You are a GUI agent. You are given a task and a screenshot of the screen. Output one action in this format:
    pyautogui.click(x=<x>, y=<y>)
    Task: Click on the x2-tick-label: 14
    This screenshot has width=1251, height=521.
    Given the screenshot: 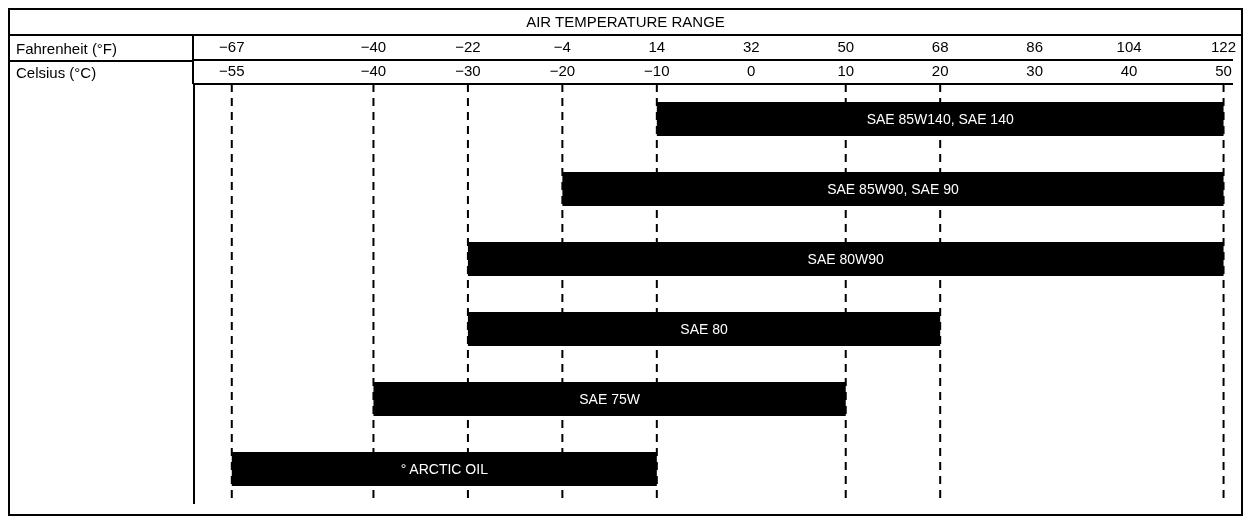 What is the action you would take?
    pyautogui.click(x=657, y=46)
    